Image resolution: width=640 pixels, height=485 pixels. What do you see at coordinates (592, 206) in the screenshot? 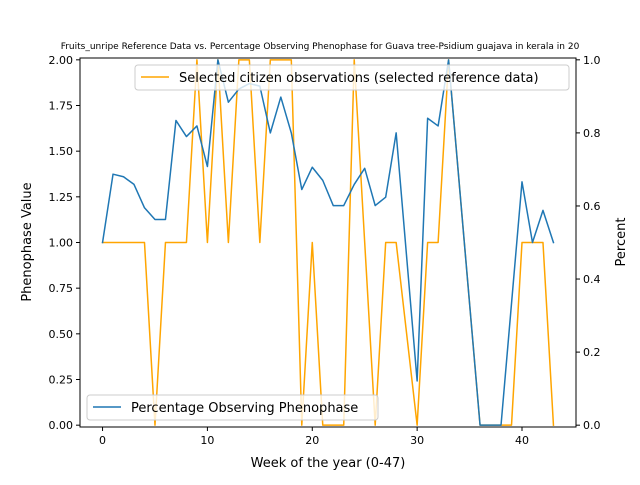
I see `y-right-tick-label-3: 0.6` at bounding box center [592, 206].